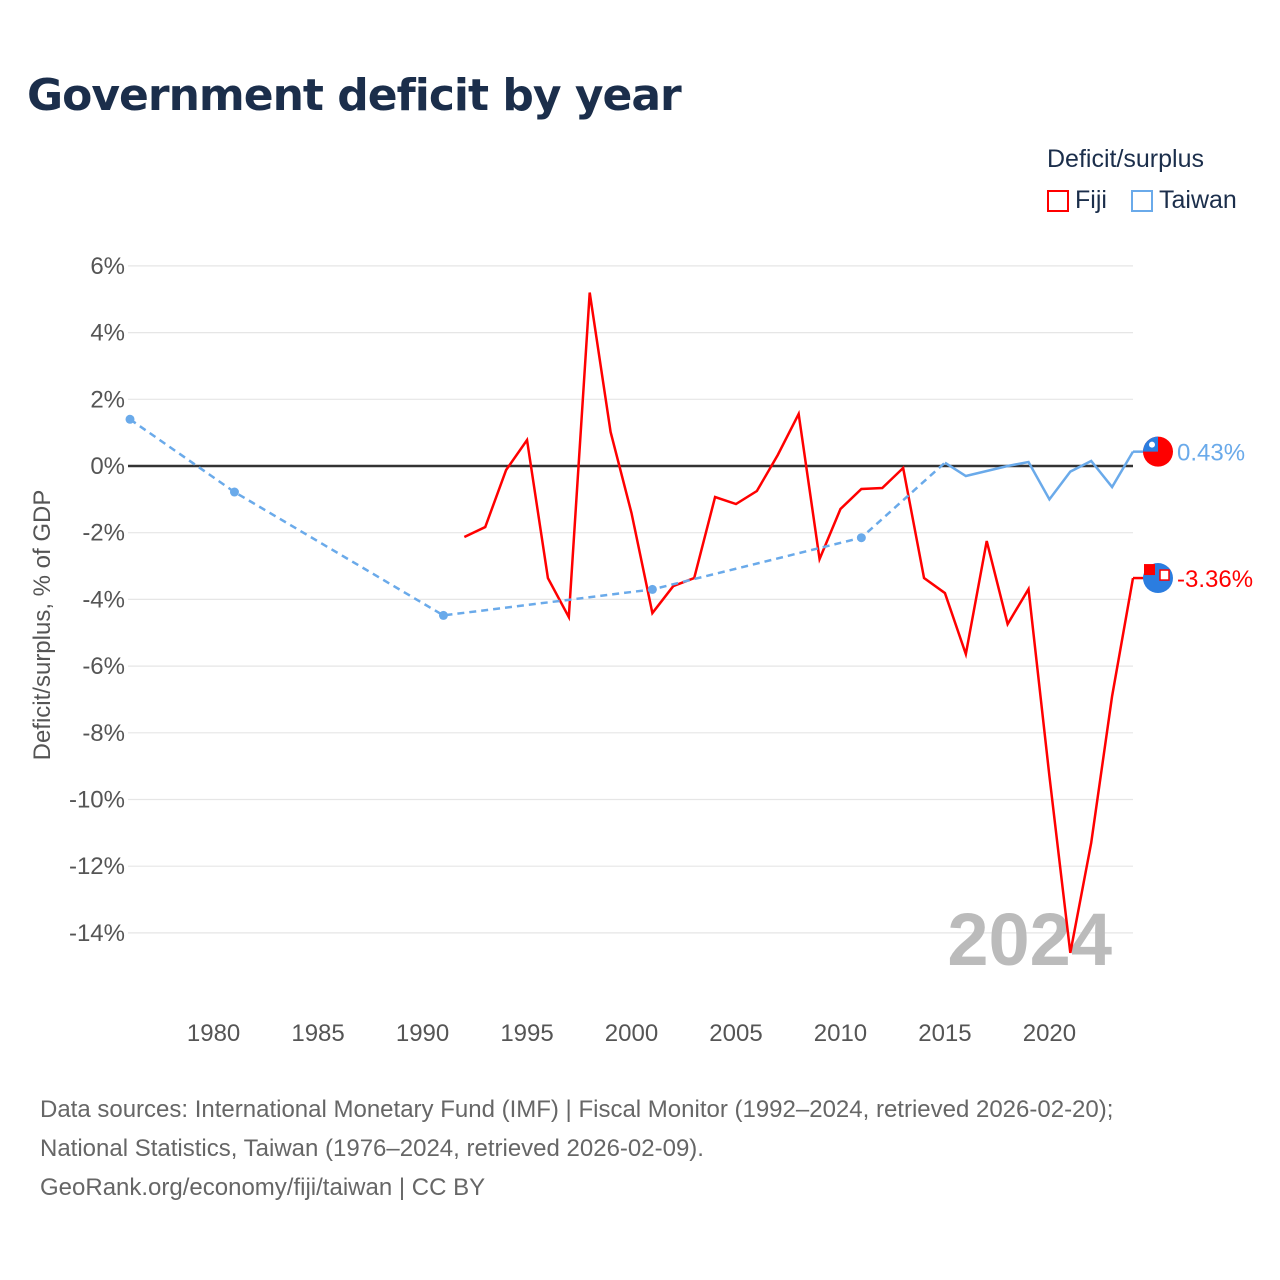 This screenshot has height=1280, width=1280. What do you see at coordinates (317, 1033) in the screenshot?
I see `x-tick-label: 1985` at bounding box center [317, 1033].